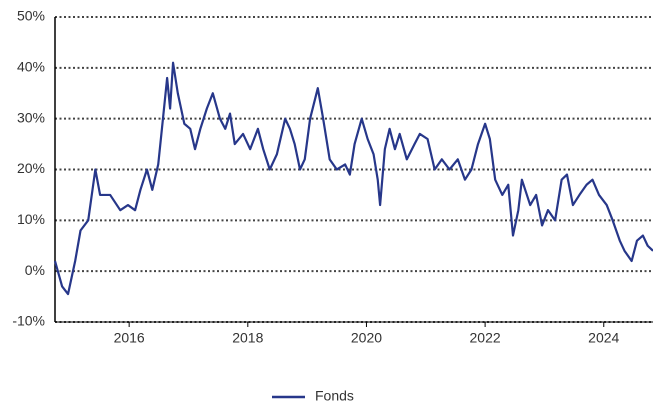  What do you see at coordinates (28, 321) in the screenshot?
I see `y-tick-label: -10%` at bounding box center [28, 321].